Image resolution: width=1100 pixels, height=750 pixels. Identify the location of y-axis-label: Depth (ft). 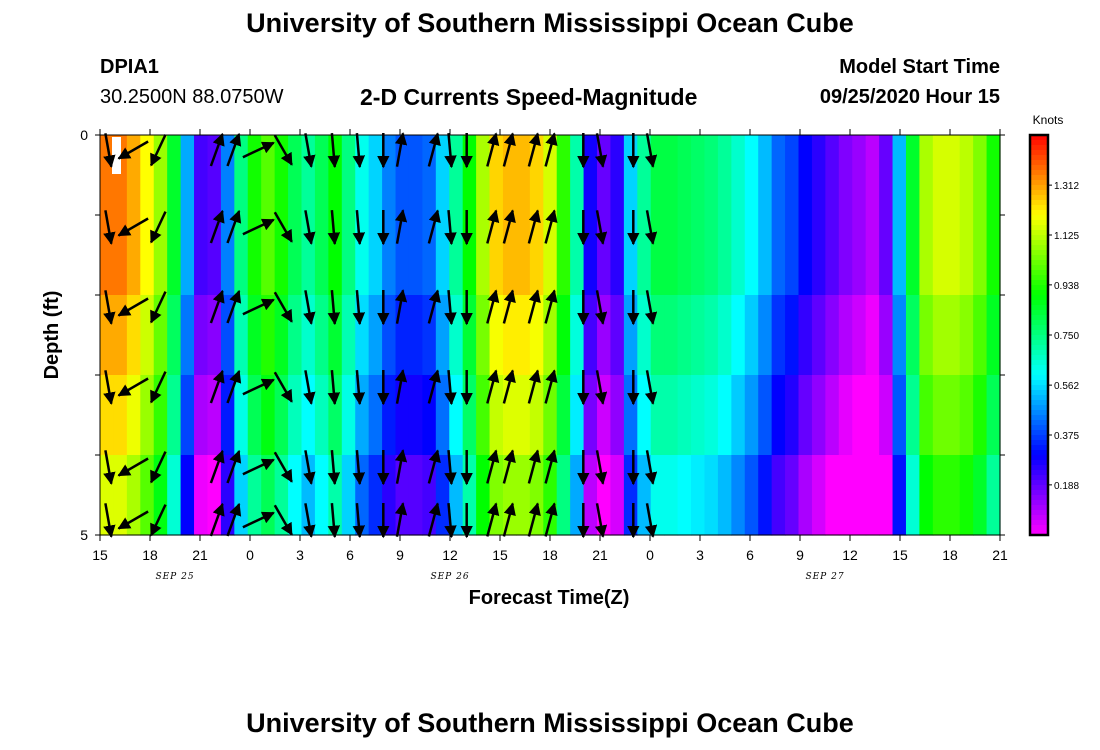
(52, 335).